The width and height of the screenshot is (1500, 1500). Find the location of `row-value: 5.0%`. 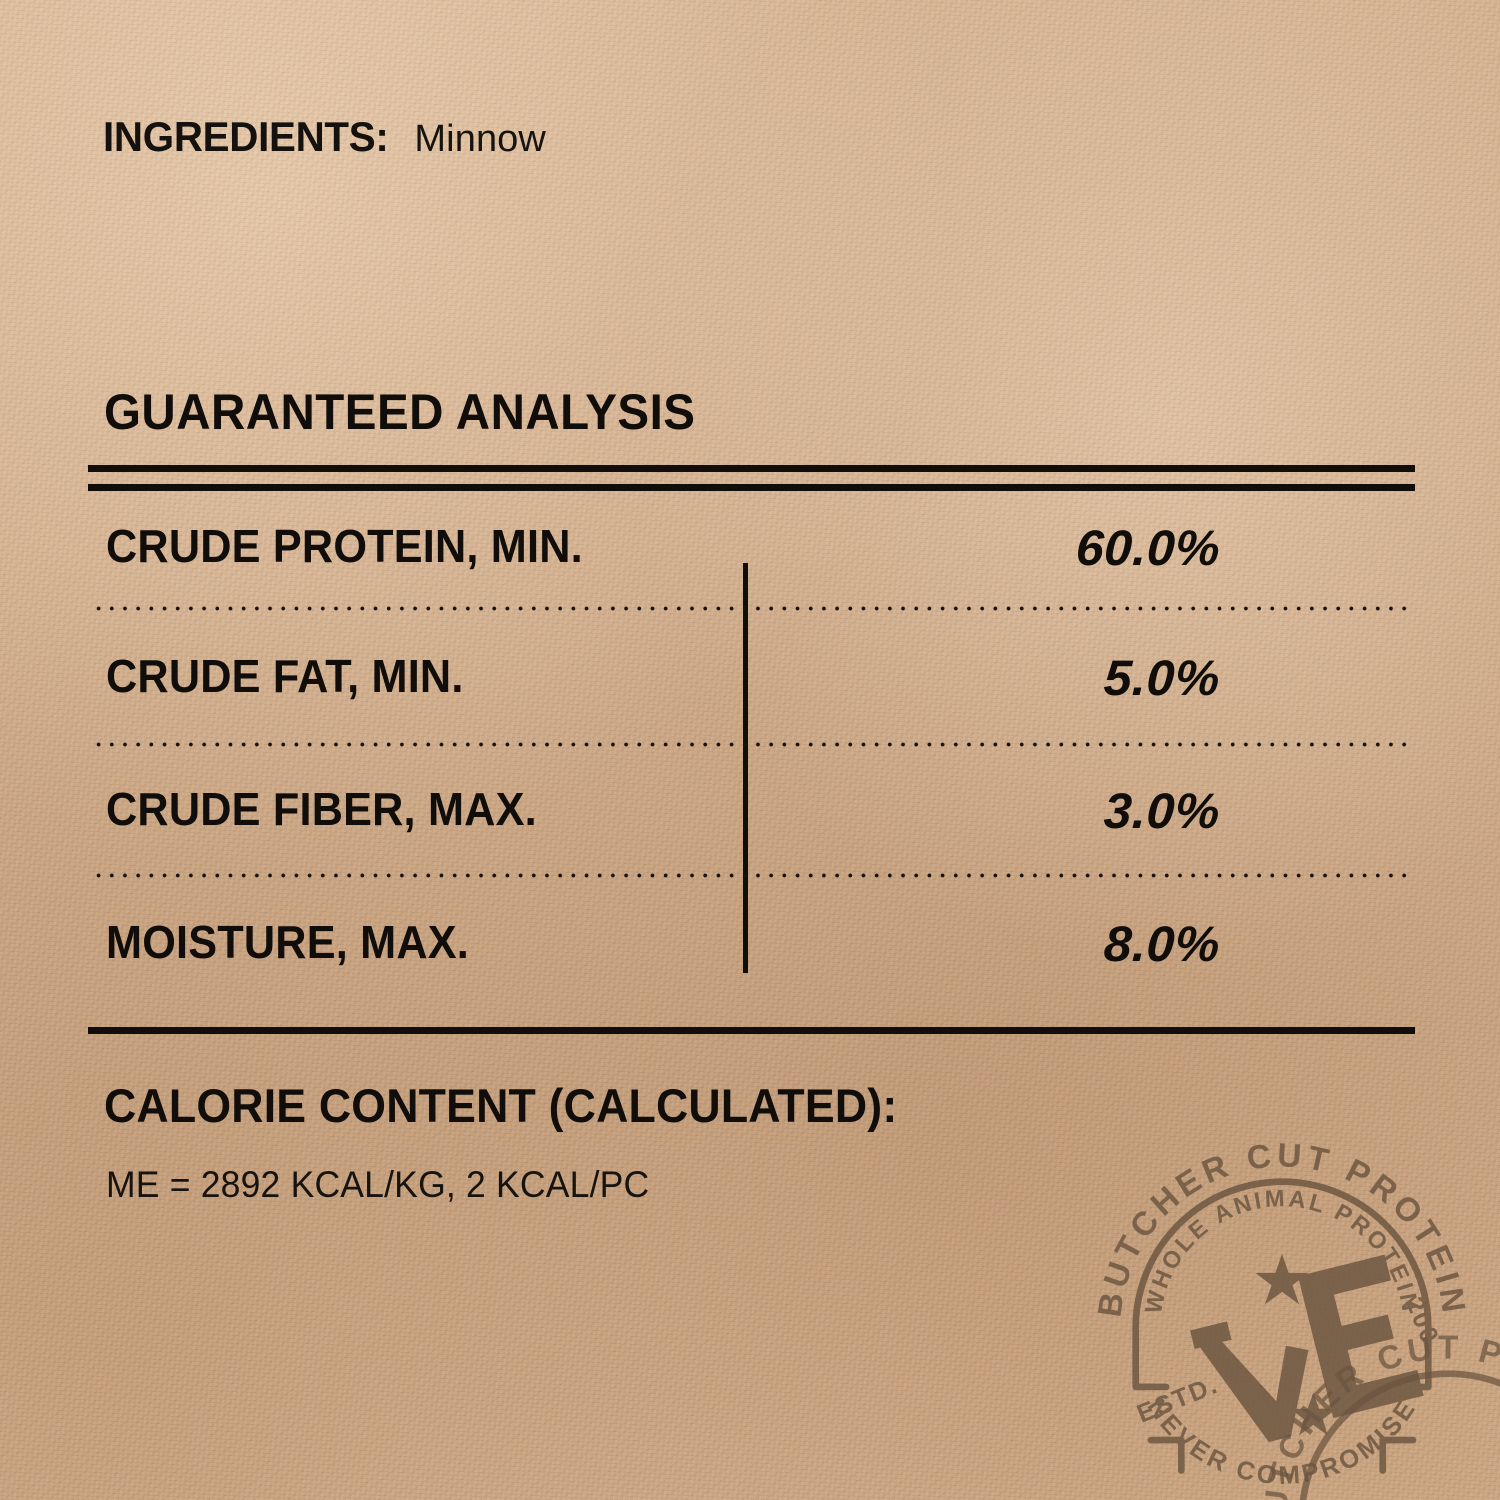

row-value: 5.0% is located at coordinates (1162, 678).